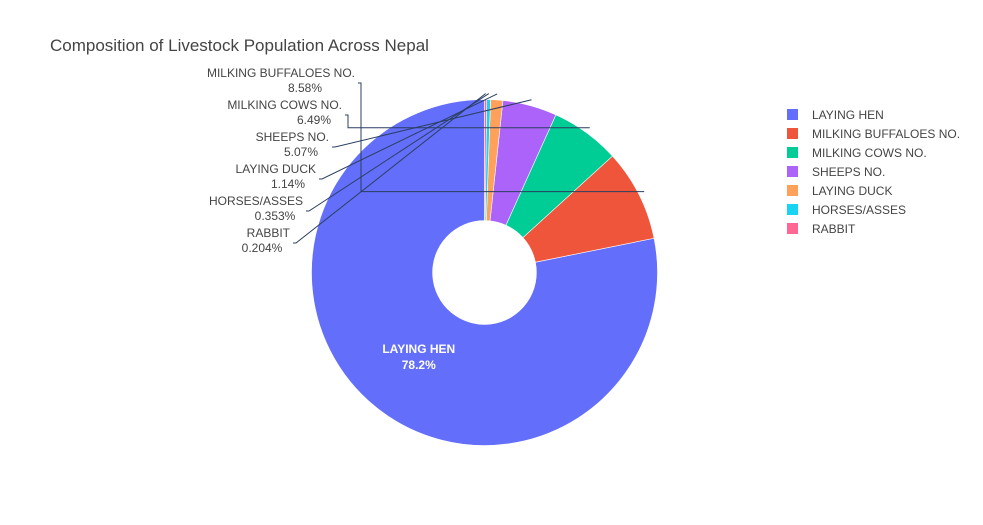  Describe the element at coordinates (269, 233) in the screenshot. I see `slice-label-rabbit: RABBIT` at that location.